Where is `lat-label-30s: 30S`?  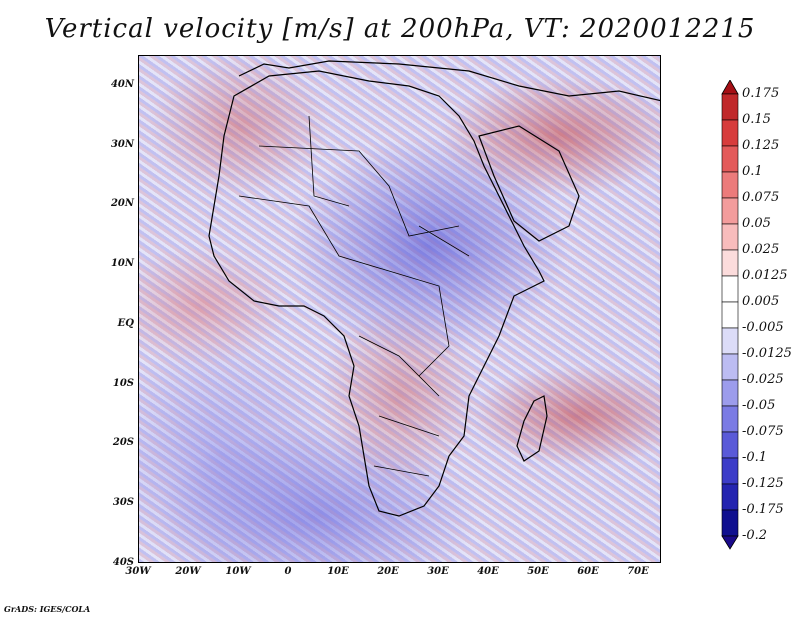
lat-label-30s: 30S is located at coordinates (123, 502).